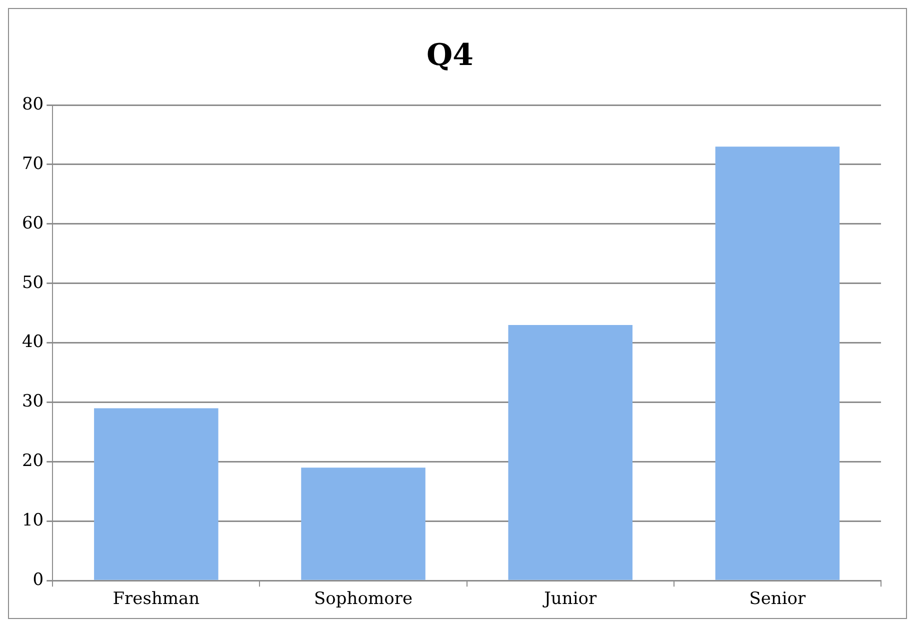 The height and width of the screenshot is (627, 915). What do you see at coordinates (33, 520) in the screenshot?
I see `y-tick-label: 10` at bounding box center [33, 520].